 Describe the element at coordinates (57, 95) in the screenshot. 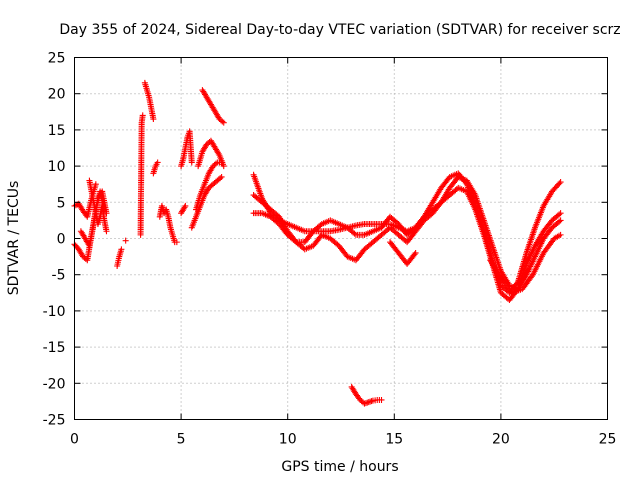

I see `y-tick-label: 20` at that location.